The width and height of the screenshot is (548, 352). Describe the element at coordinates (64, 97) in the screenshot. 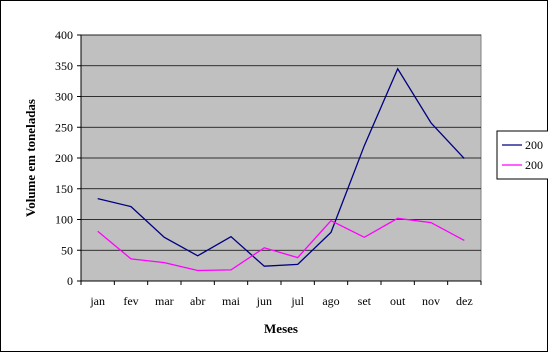

I see `y-tick-label: 300` at that location.